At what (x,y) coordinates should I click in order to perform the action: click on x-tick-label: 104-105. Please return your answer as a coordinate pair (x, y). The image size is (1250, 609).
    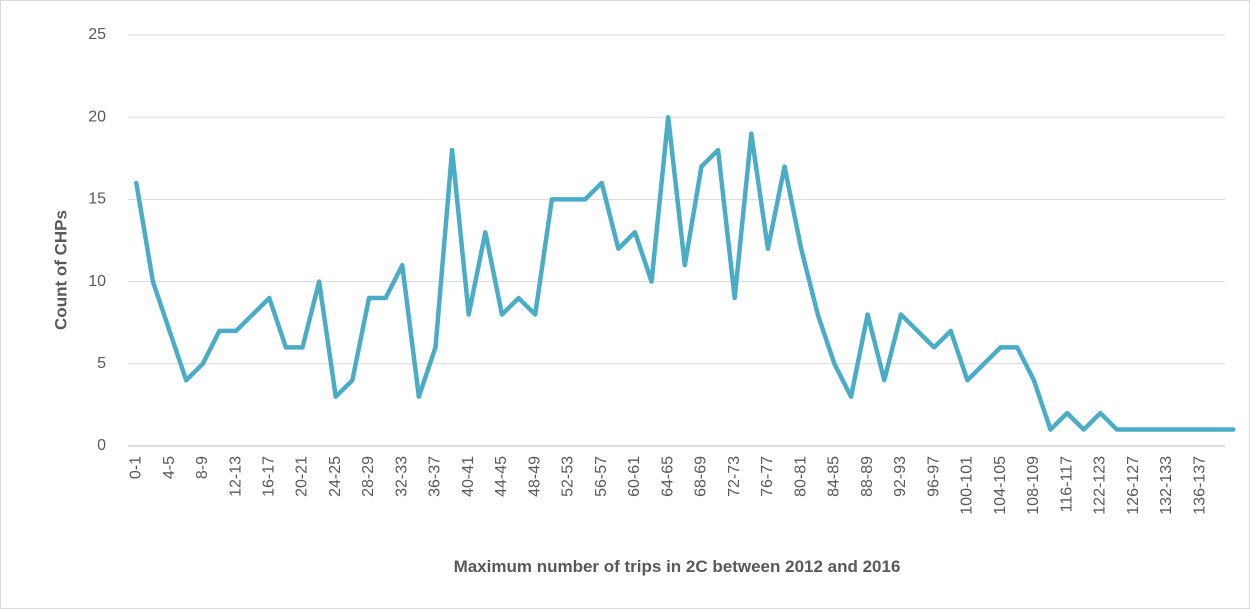
    Looking at the image, I should click on (1000, 485).